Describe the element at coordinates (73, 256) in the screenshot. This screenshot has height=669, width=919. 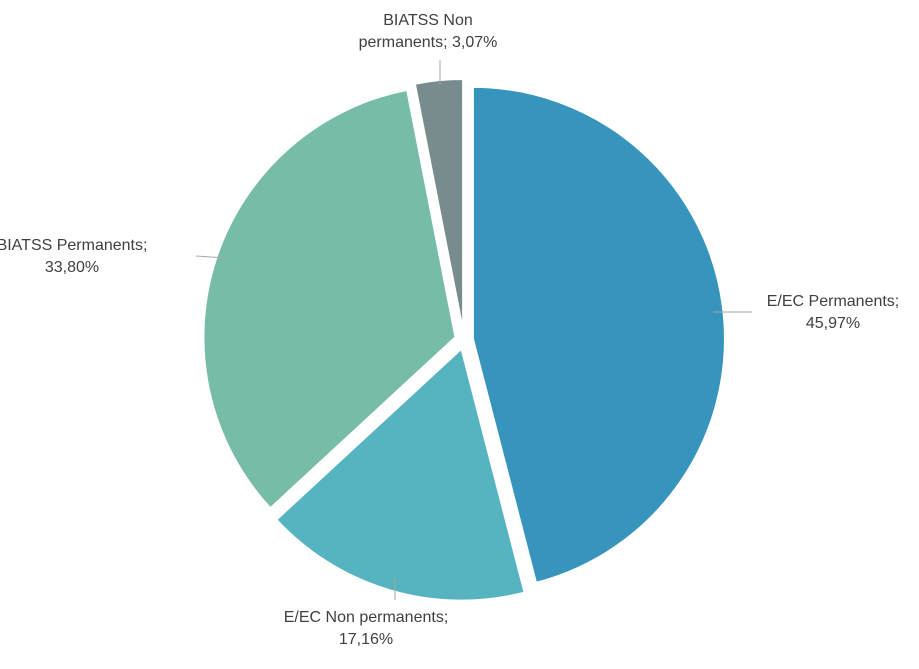
I see `data-label-biatss-permanents: BIATSS Permanents; 33,80%` at that location.